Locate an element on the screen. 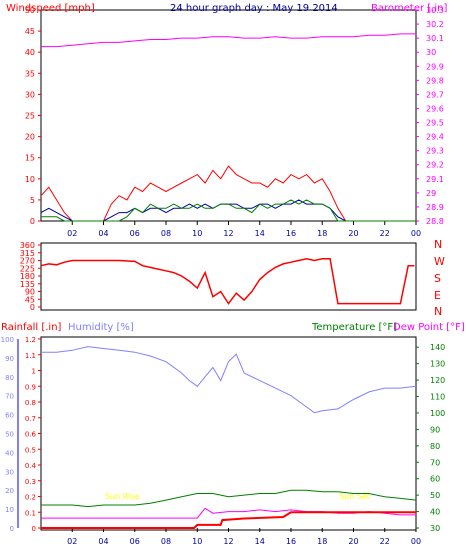  wind-x-tick-label: 04 is located at coordinates (103, 233).